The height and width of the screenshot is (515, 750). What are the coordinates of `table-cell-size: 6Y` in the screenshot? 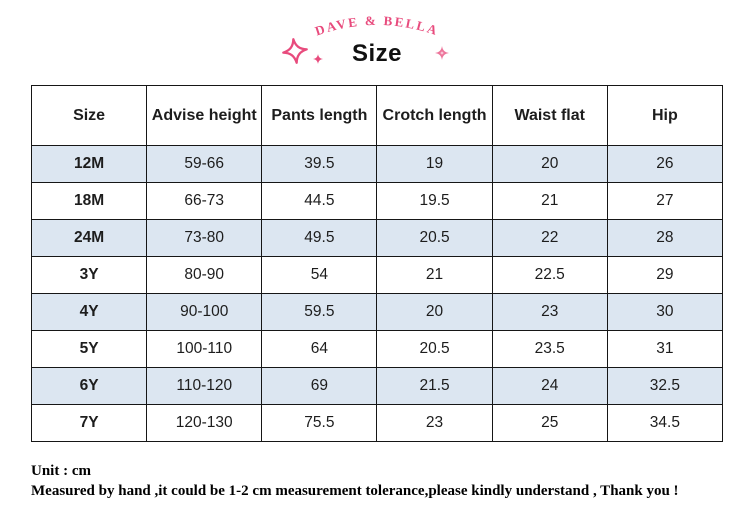 It's located at (89, 386).